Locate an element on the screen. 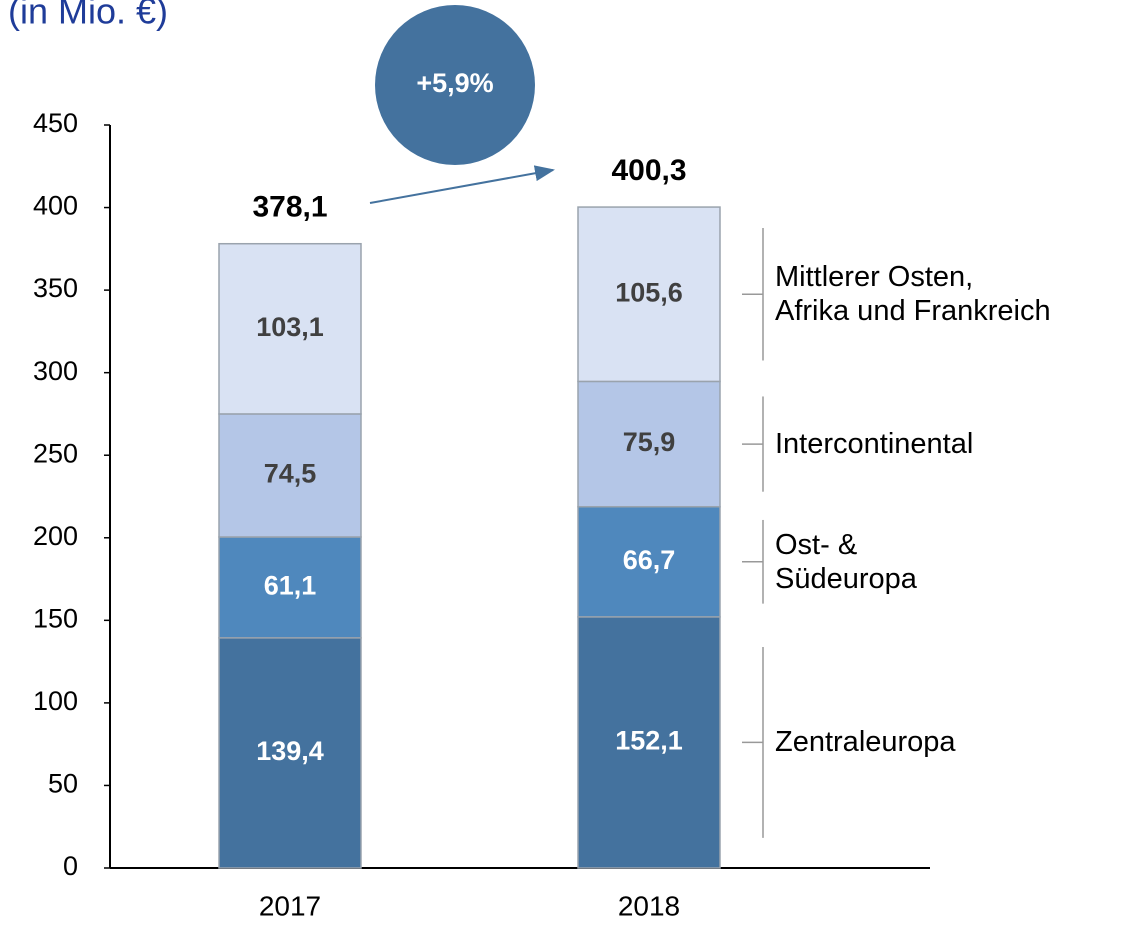  y-tick-label: 100 is located at coordinates (55, 701).